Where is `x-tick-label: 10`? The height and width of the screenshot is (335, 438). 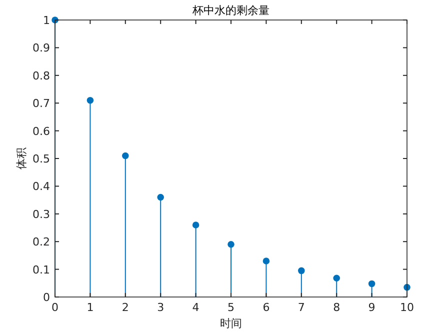
x-tick-label: 10 is located at coordinates (407, 307).